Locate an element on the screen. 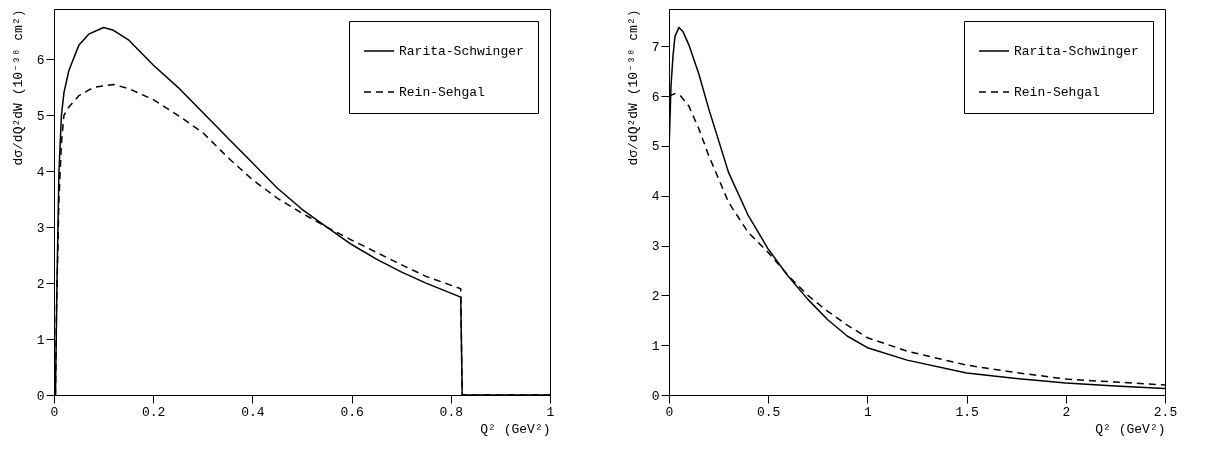 The height and width of the screenshot is (451, 1207). x-tick-label: 1.5 is located at coordinates (967, 412).